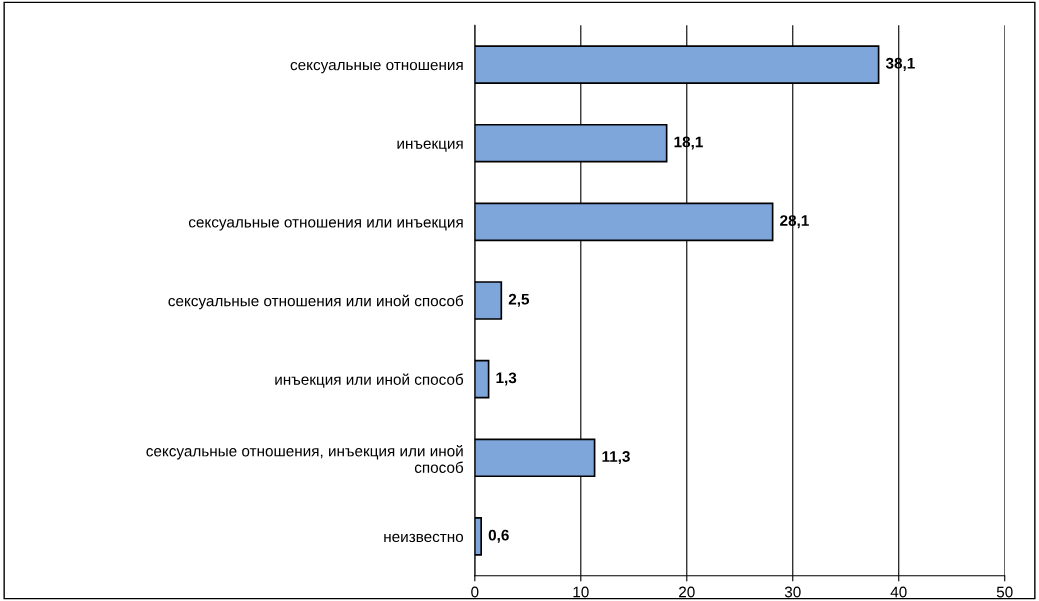 The image size is (1039, 601). What do you see at coordinates (430, 146) in the screenshot?
I see `y-tick-label: инъекция` at bounding box center [430, 146].